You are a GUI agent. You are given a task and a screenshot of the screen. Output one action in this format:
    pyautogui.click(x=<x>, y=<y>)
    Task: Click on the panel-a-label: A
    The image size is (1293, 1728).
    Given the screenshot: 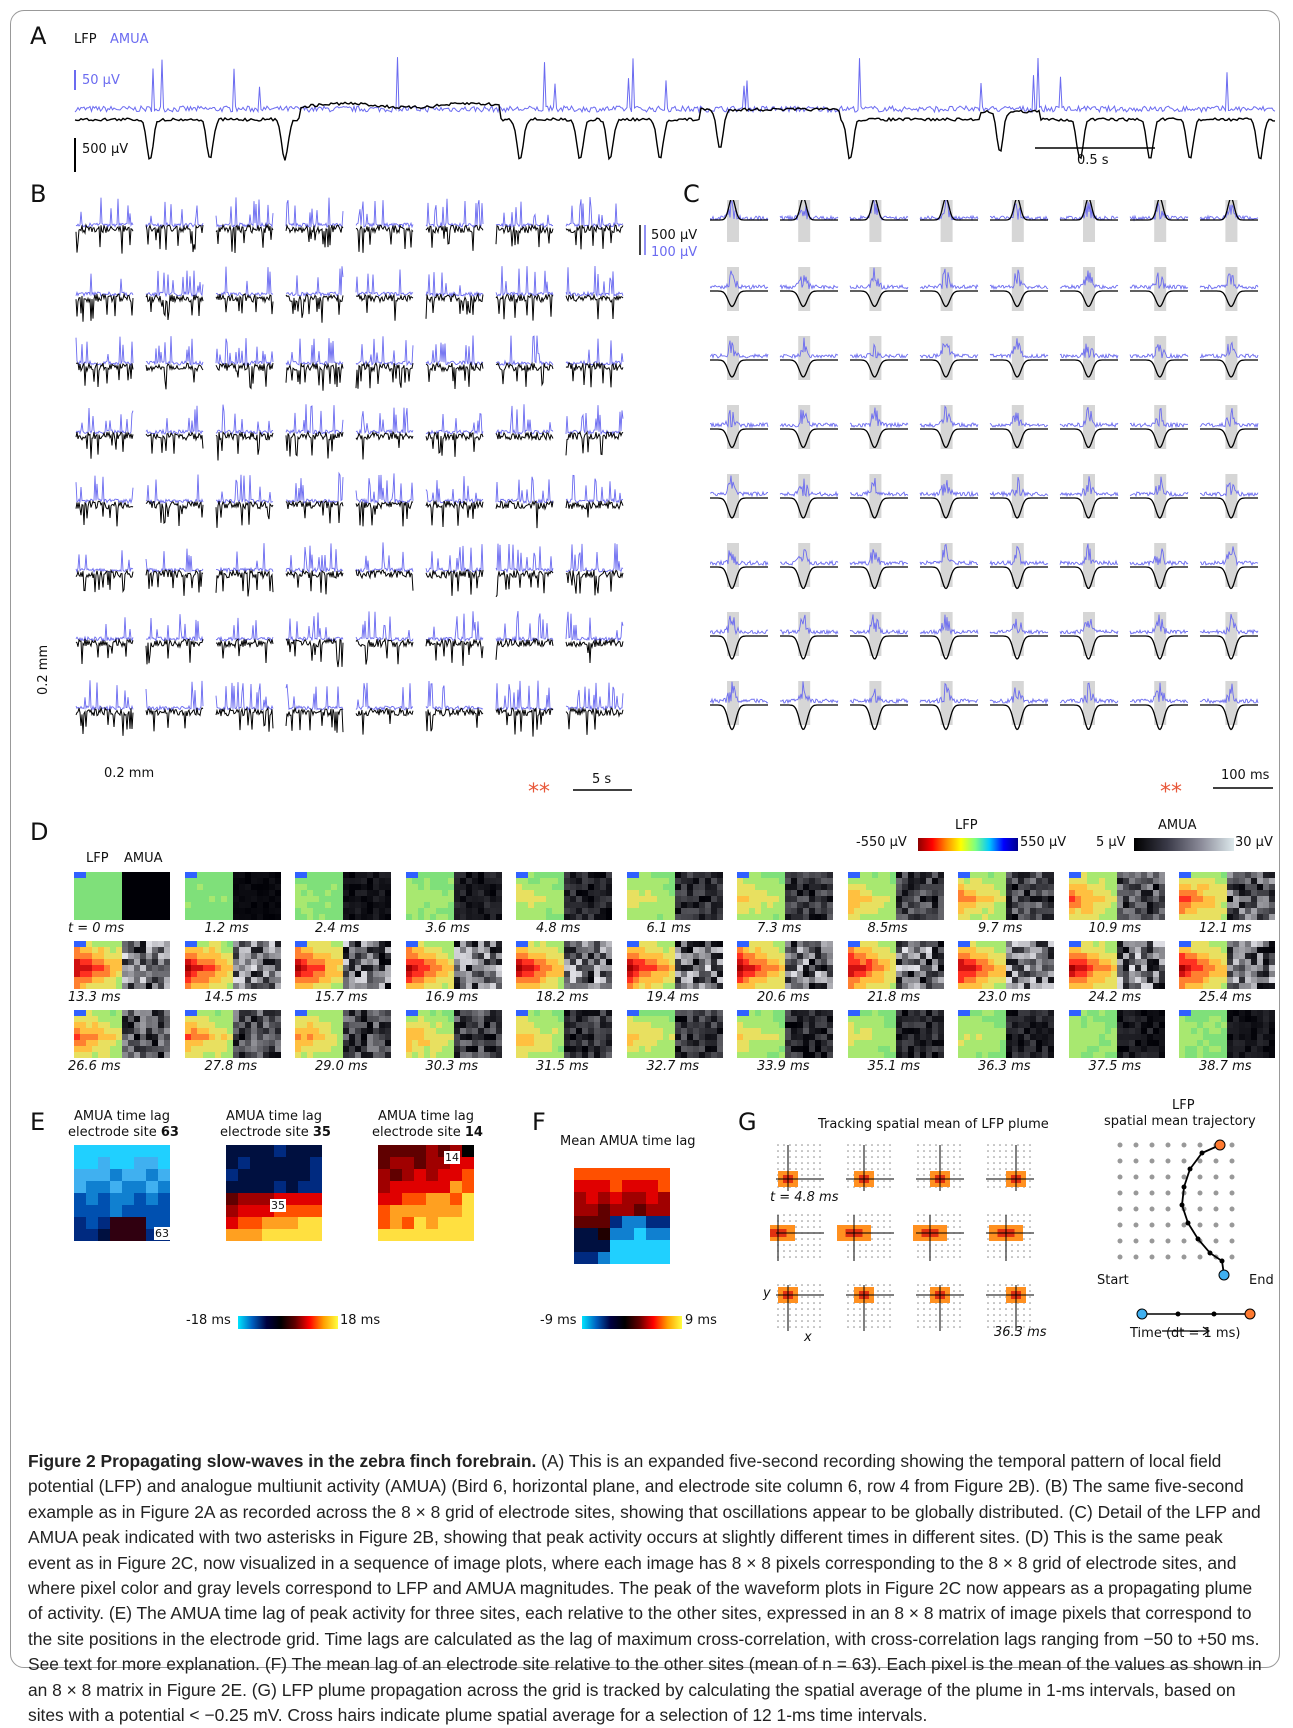 What is the action you would take?
    pyautogui.click(x=38, y=36)
    